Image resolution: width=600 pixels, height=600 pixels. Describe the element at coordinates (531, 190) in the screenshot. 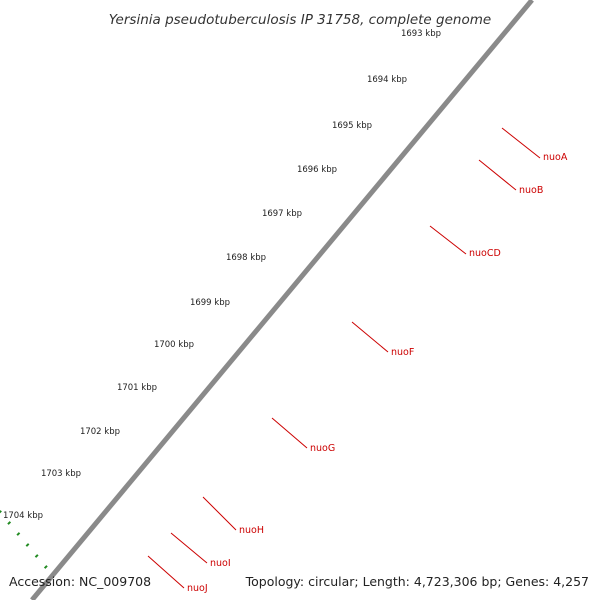

I see `gene-label-nuoB: nuoB` at that location.